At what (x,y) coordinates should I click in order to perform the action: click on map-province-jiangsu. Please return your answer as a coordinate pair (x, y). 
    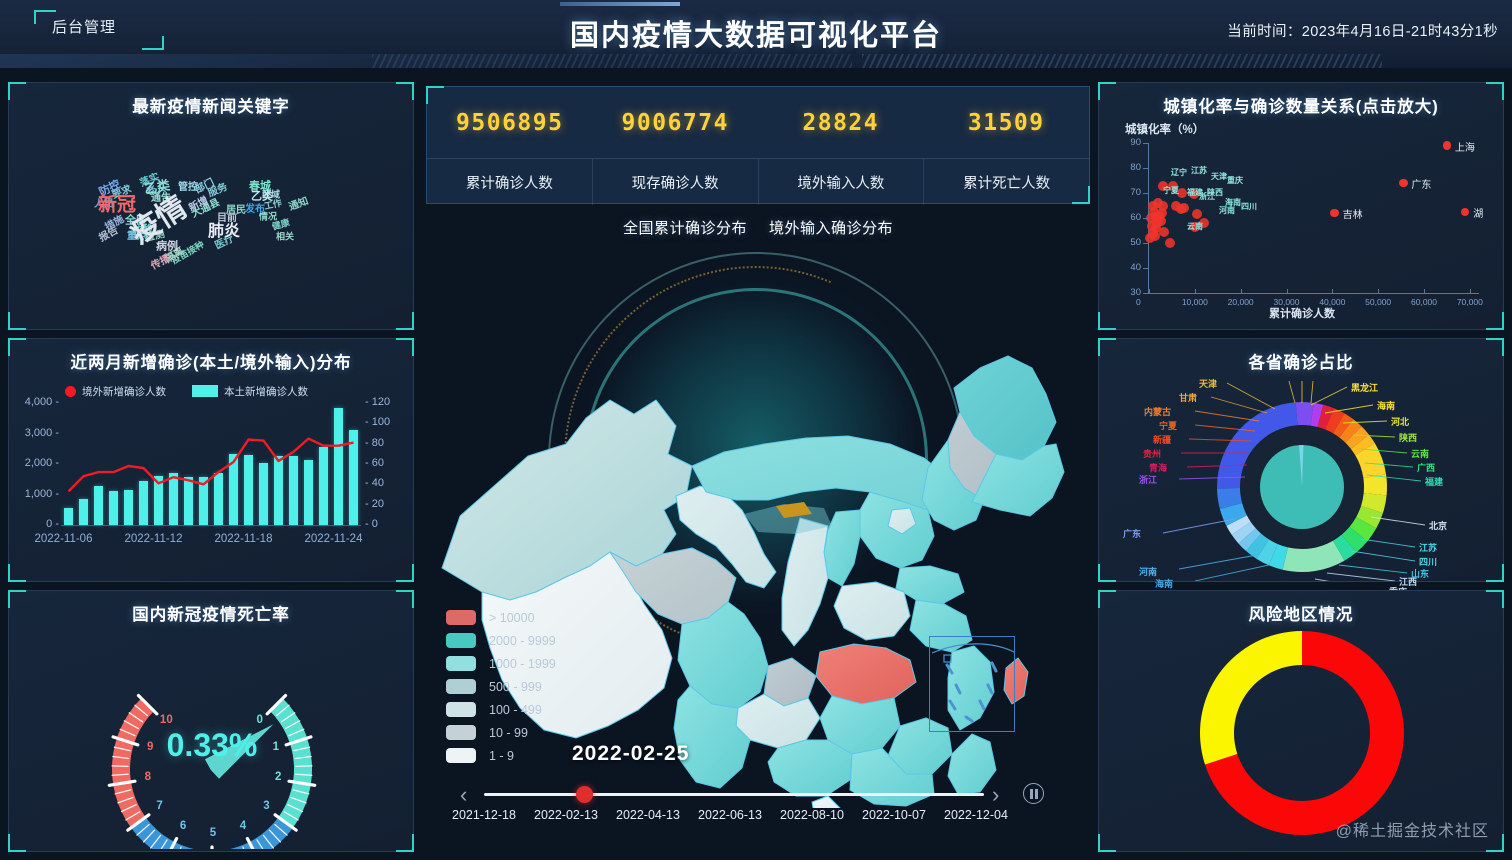
    Looking at the image, I should click on (941, 626).